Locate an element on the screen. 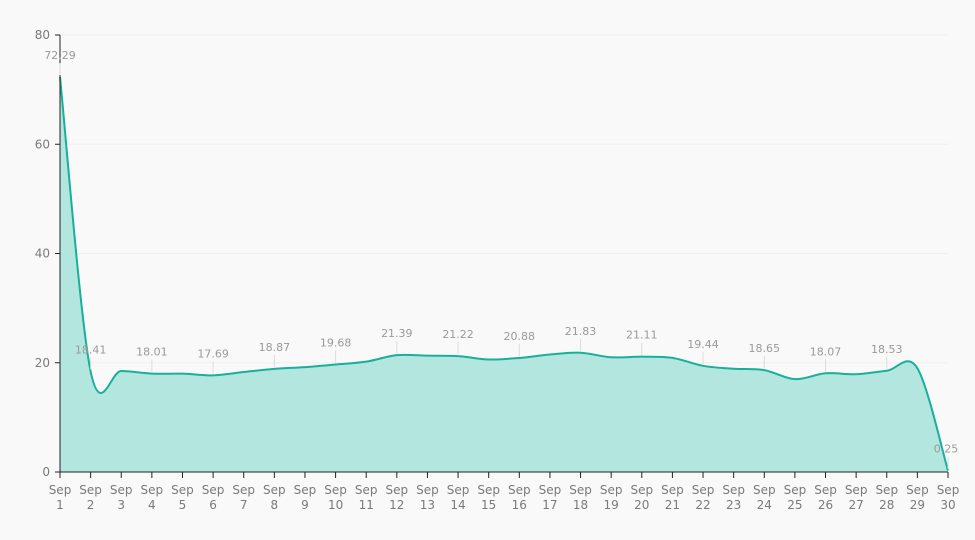 This screenshot has height=540, width=975. x-tick-label: Sep 13 is located at coordinates (427, 497).